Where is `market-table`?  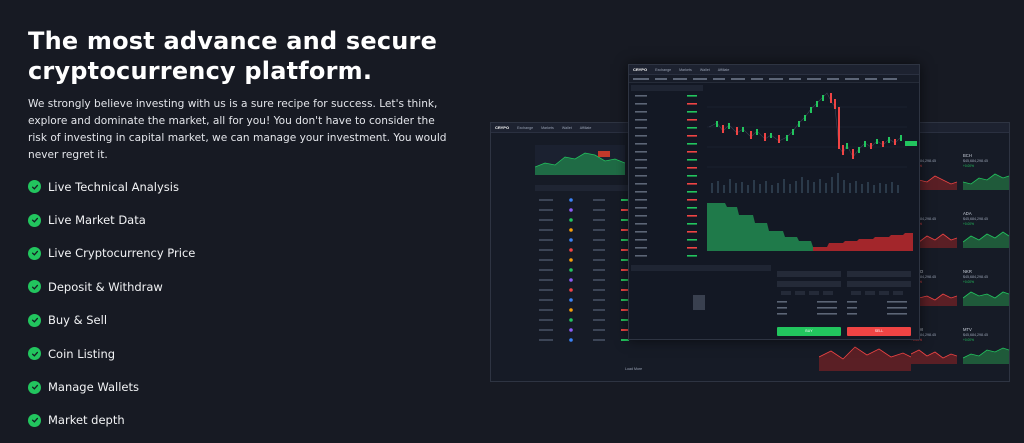
market-table is located at coordinates (585, 267).